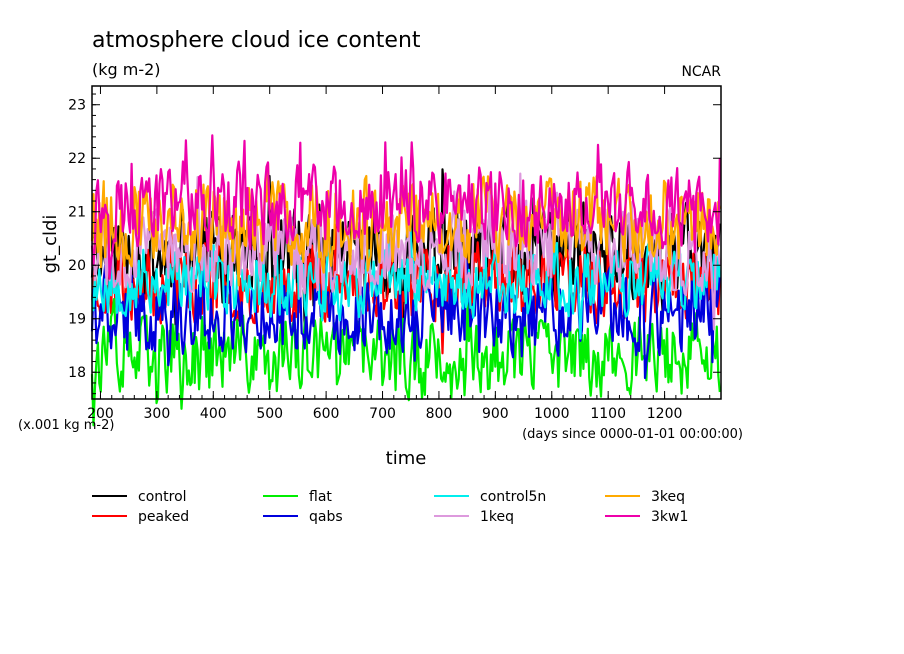 The width and height of the screenshot is (904, 654). Describe the element at coordinates (77, 373) in the screenshot. I see `y-tick-label: 18` at that location.